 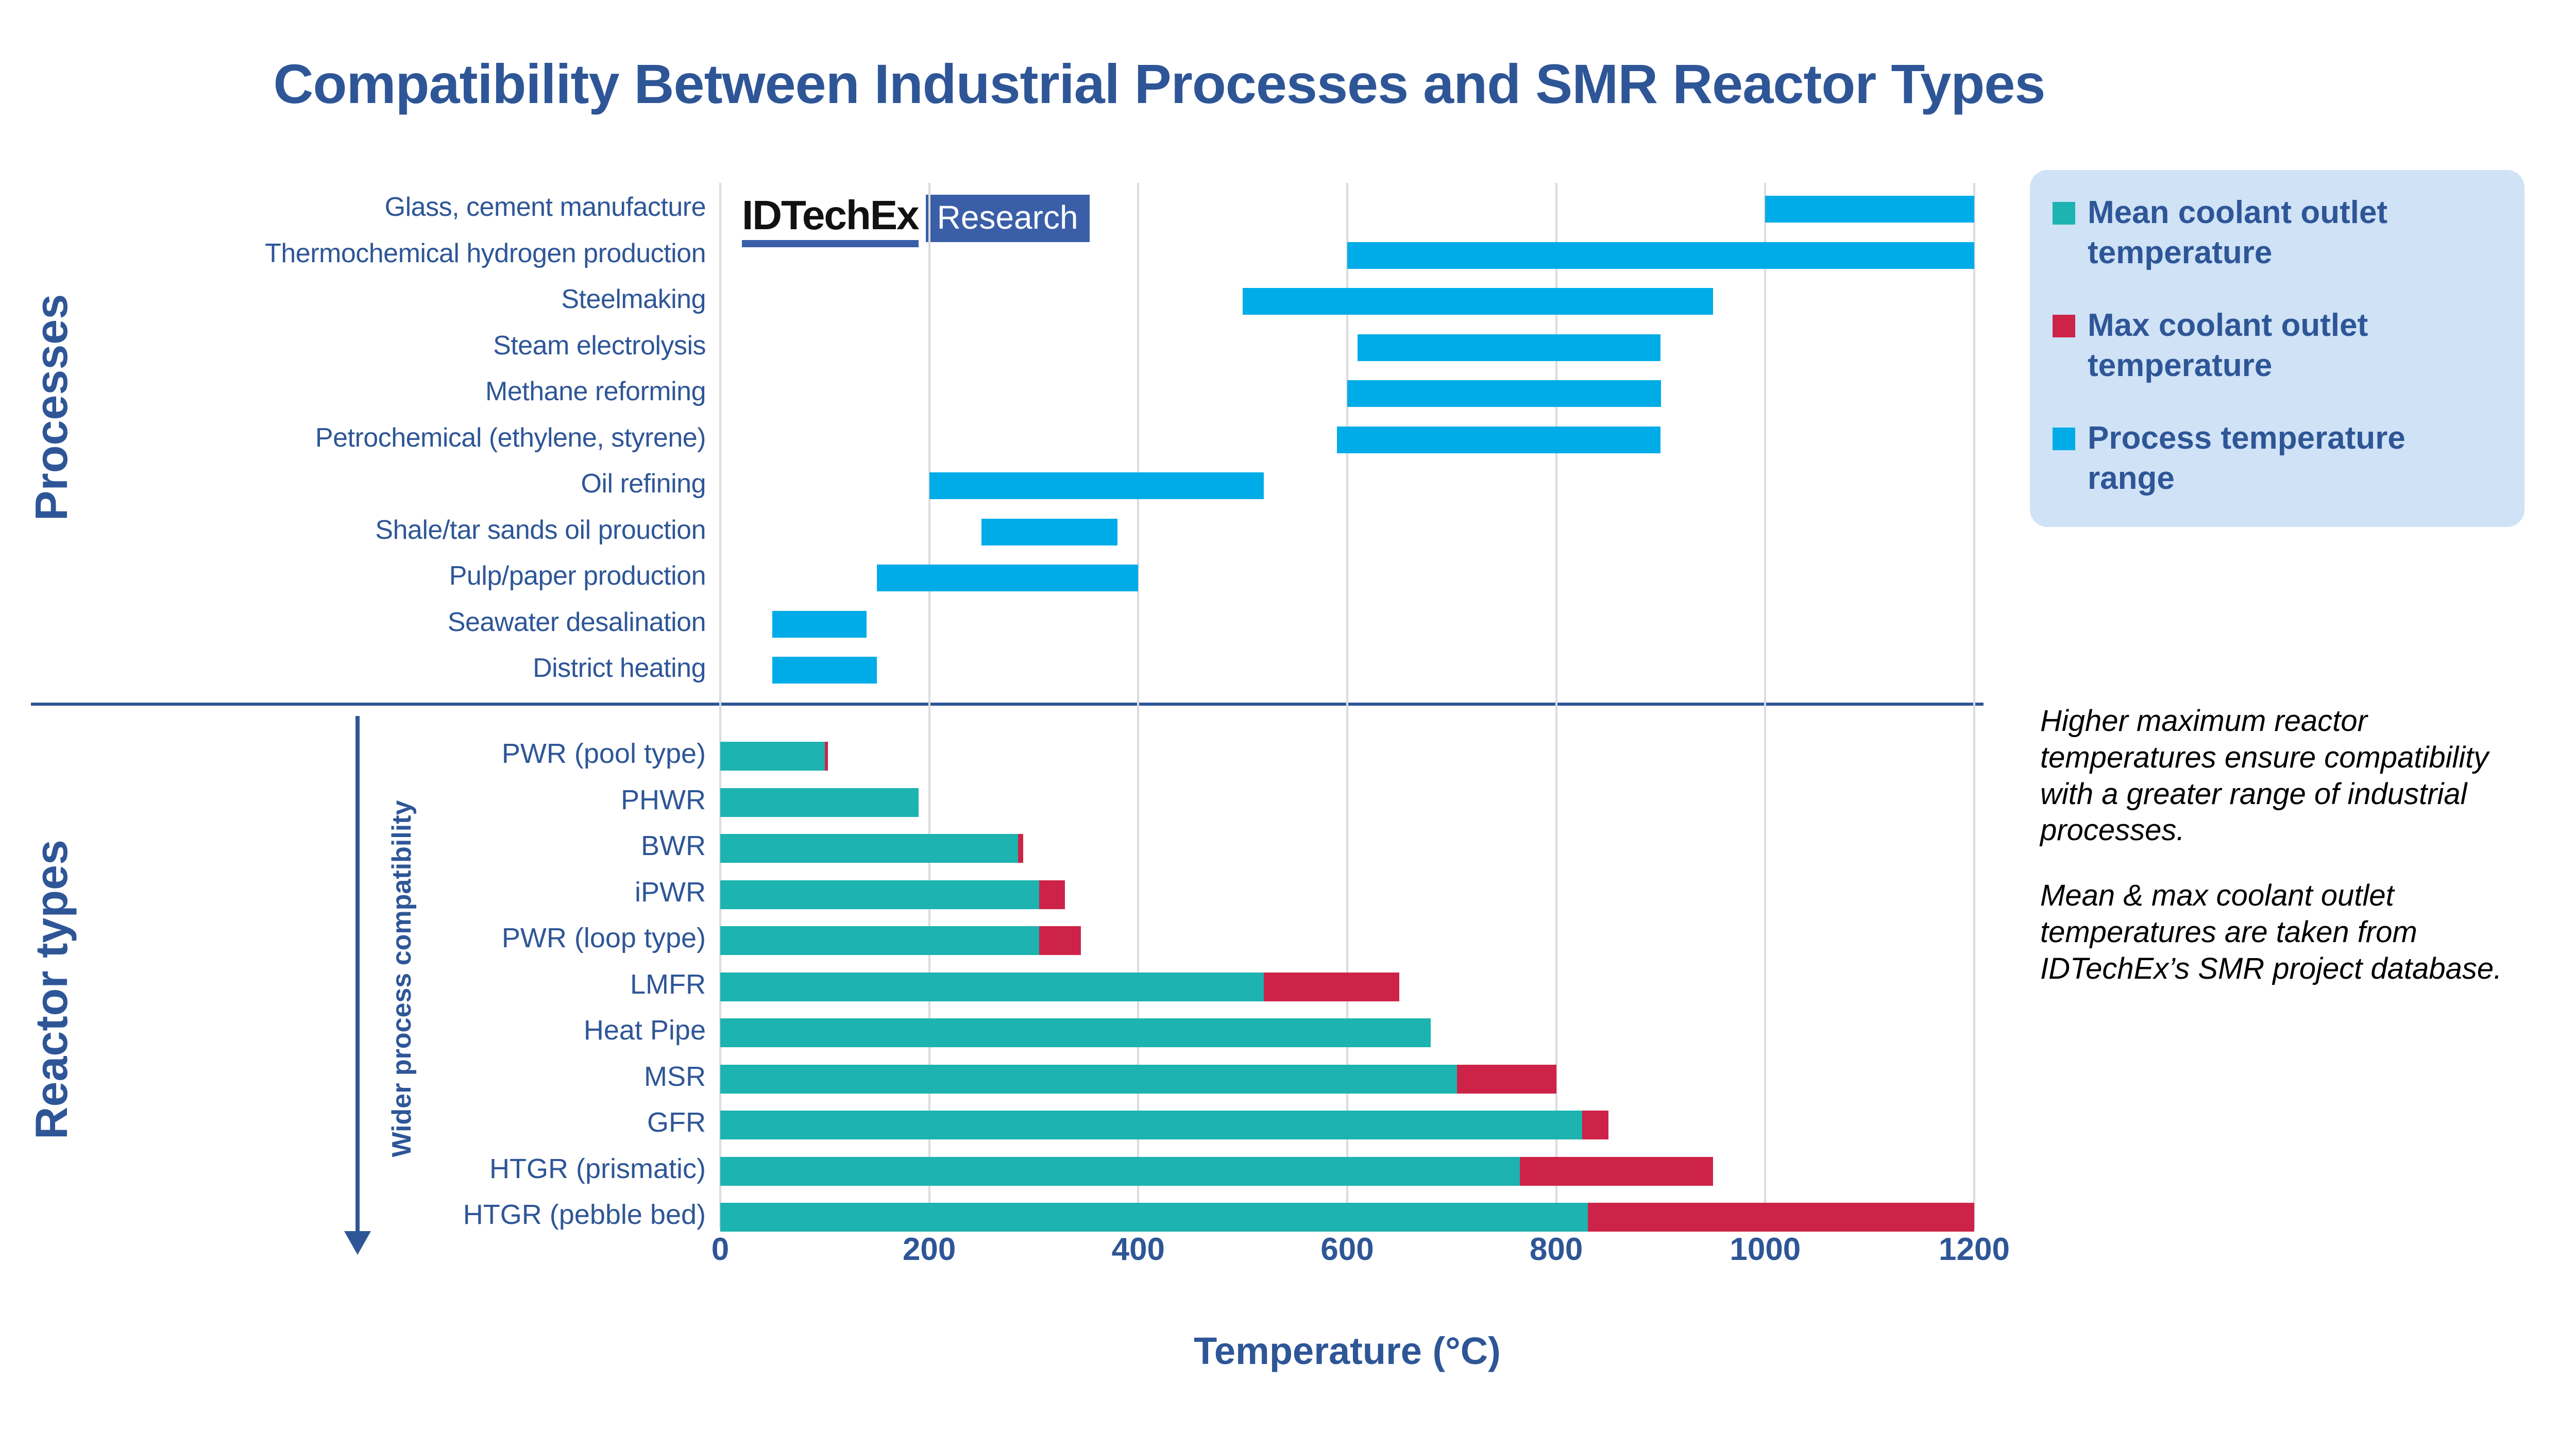 What do you see at coordinates (830, 243) in the screenshot?
I see `idtechex-underline-bar` at bounding box center [830, 243].